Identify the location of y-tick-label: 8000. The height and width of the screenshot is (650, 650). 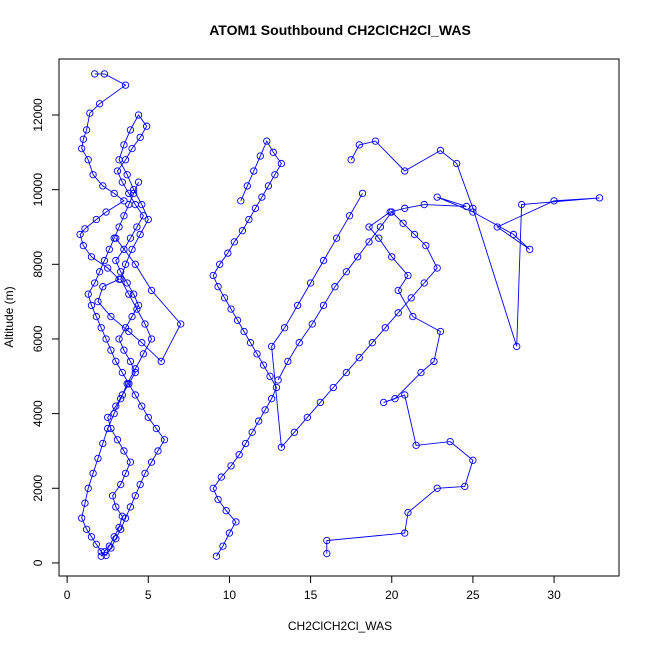
(38, 264).